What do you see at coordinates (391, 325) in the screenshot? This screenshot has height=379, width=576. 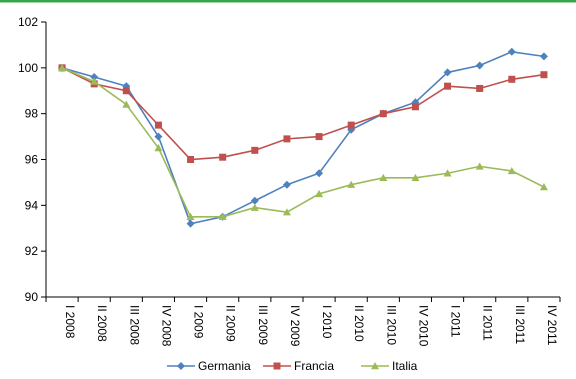 I see `x-tick-label: III 2010` at bounding box center [391, 325].